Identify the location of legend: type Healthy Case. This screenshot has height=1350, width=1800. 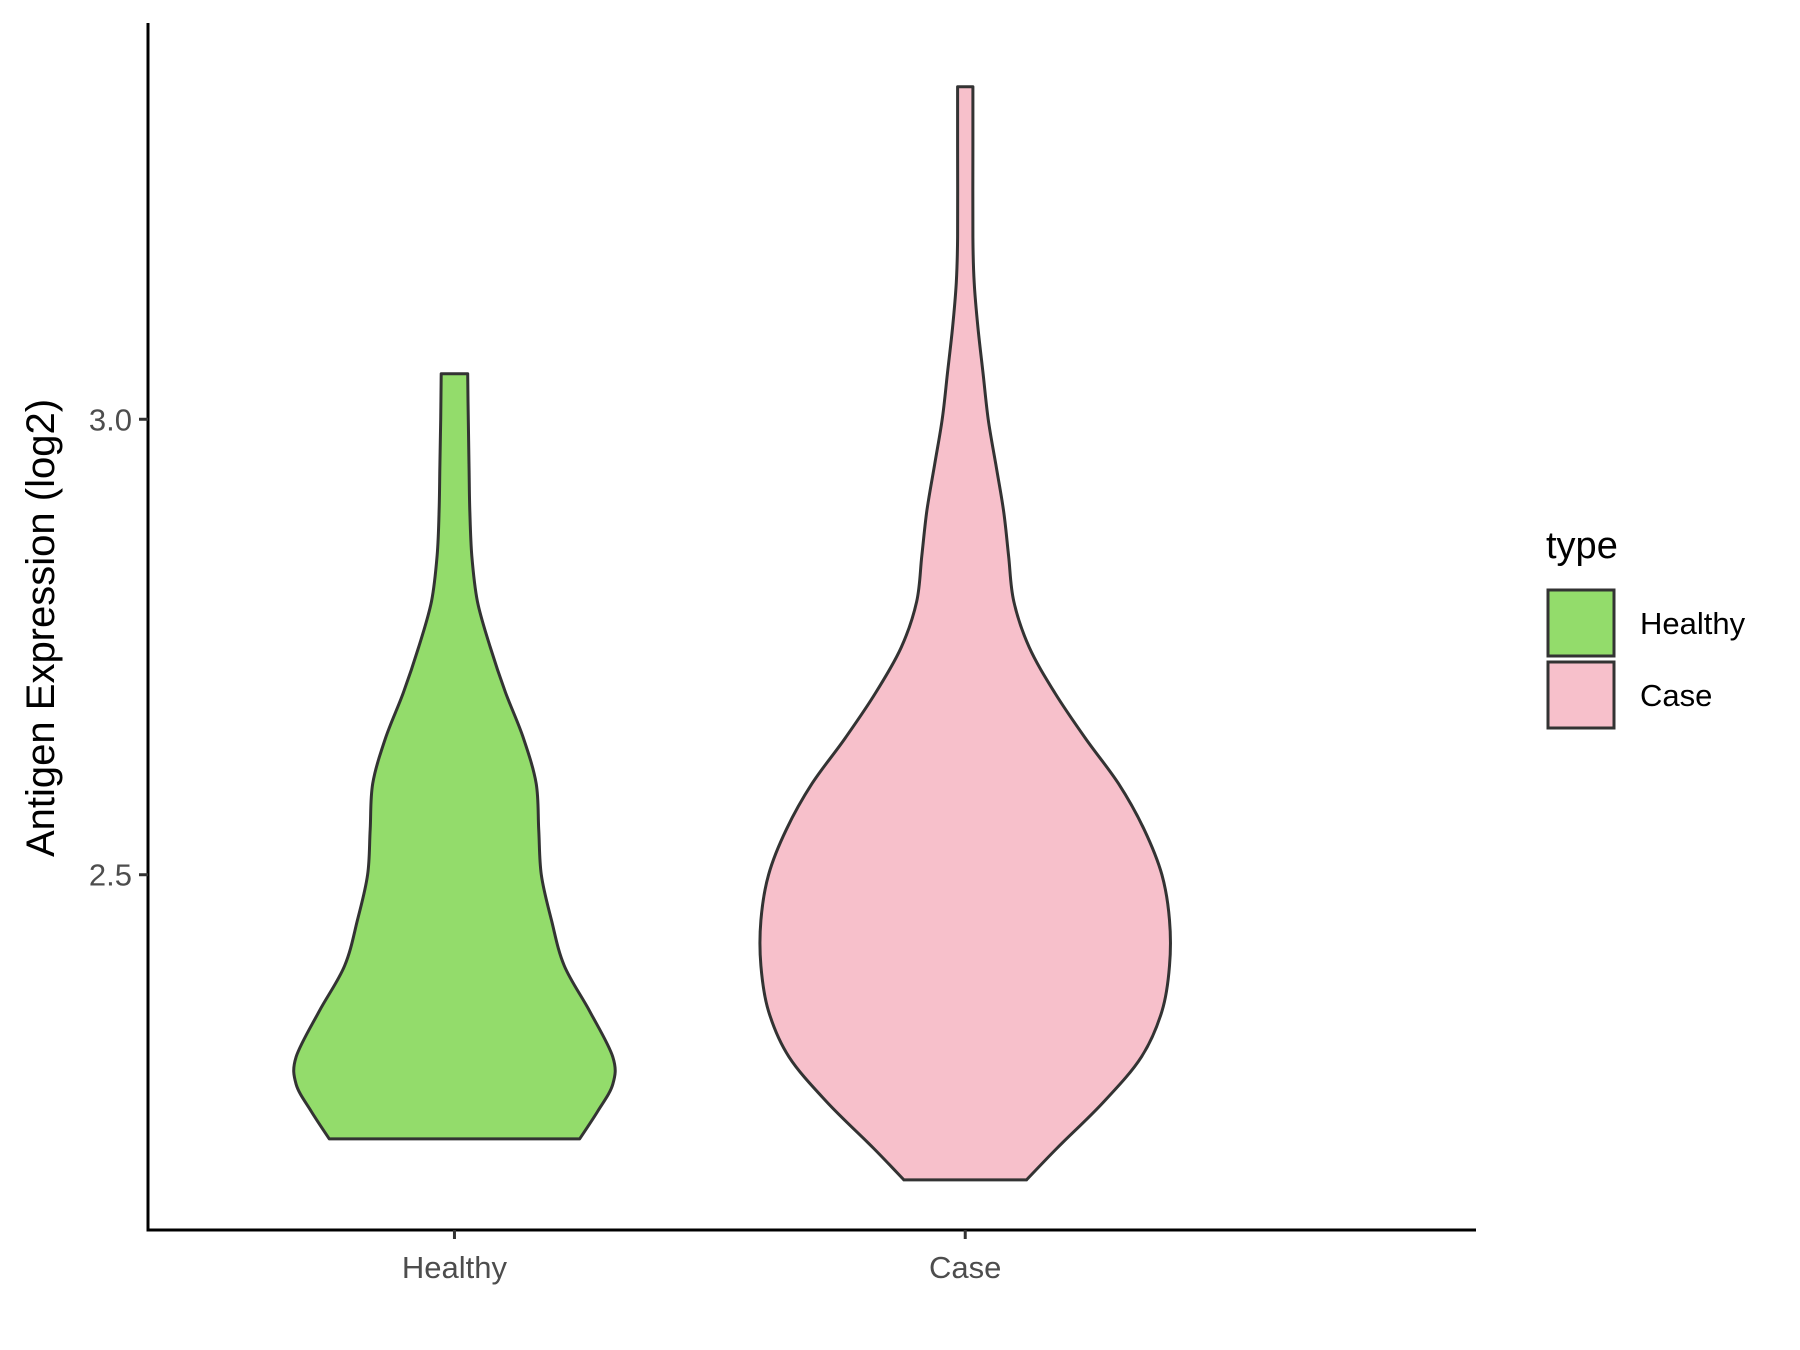
(1646, 627).